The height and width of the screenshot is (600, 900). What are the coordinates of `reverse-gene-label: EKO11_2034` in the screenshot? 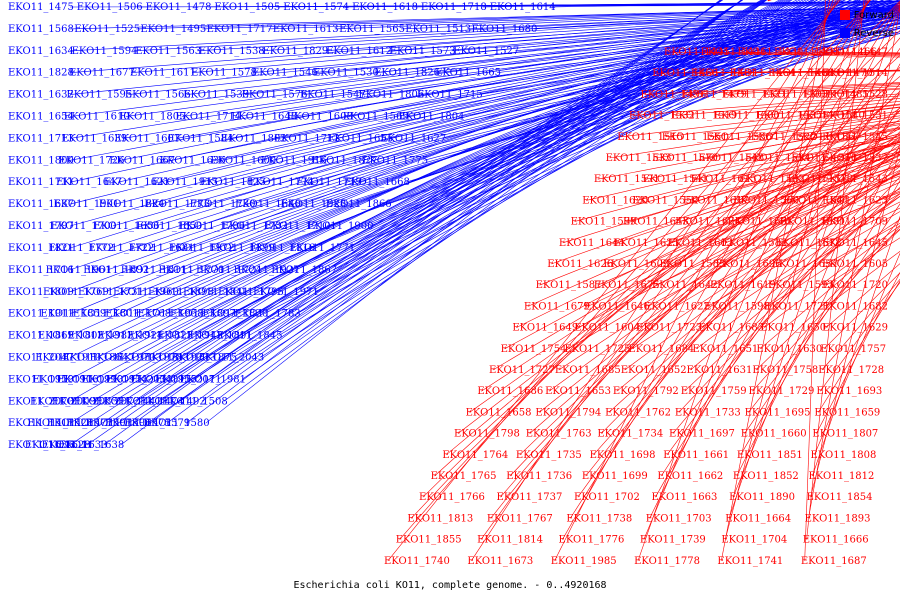 It's located at (139, 379).